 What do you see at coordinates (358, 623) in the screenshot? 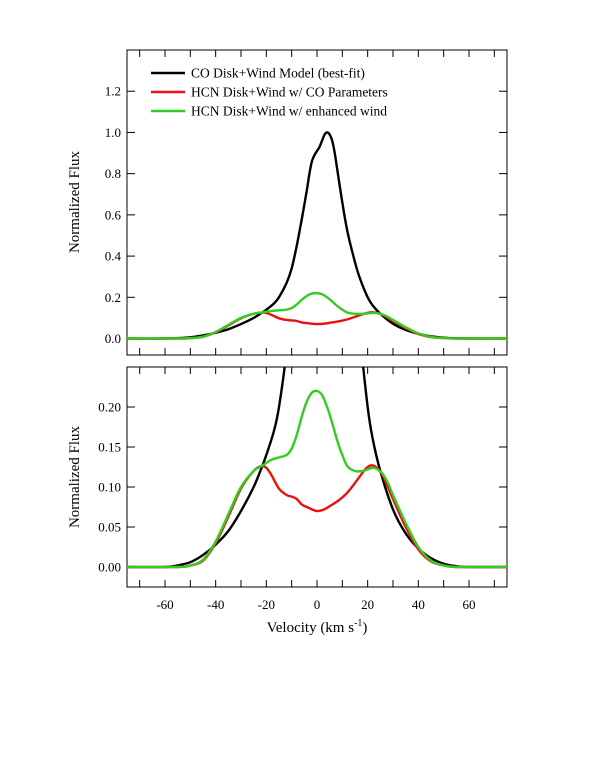
I see `x-axis-title-sup: -1` at bounding box center [358, 623].